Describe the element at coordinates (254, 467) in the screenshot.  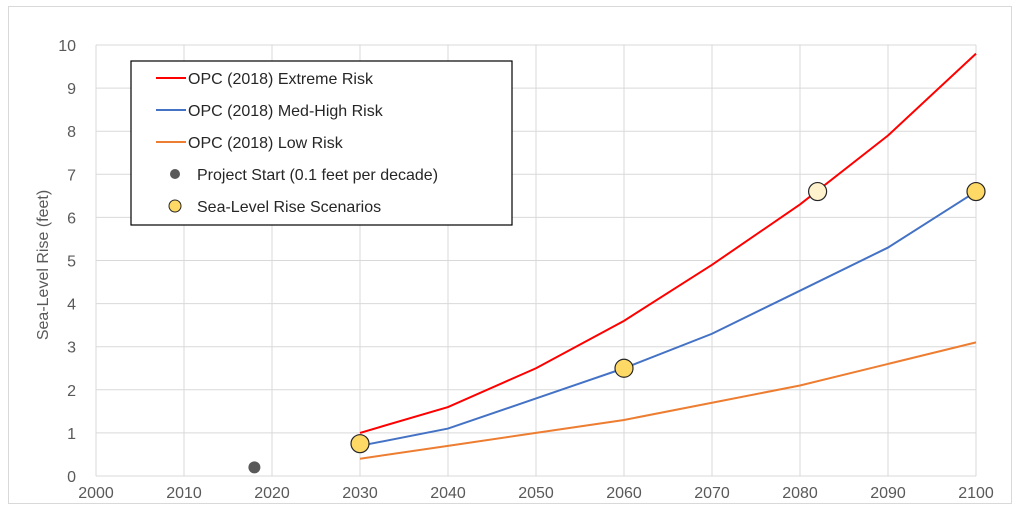
I see `project-start-point` at that location.